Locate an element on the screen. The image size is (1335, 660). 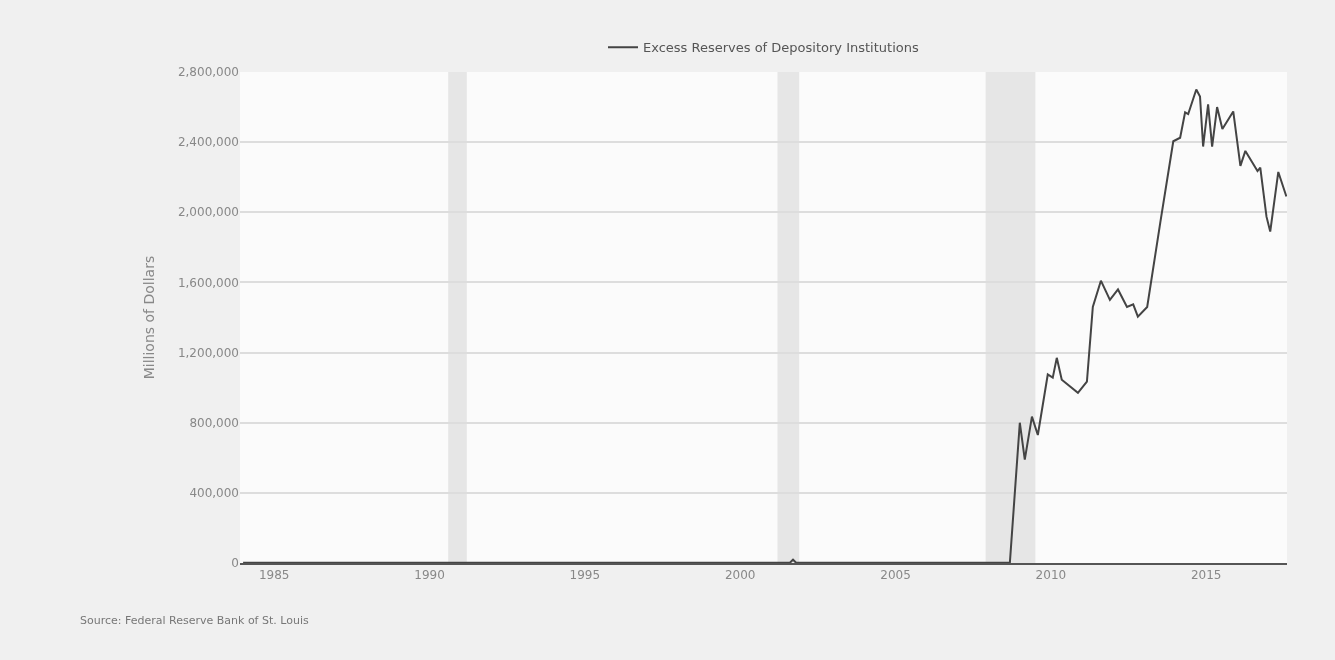
y-tick-label: 2,000,000 is located at coordinates (208, 212).